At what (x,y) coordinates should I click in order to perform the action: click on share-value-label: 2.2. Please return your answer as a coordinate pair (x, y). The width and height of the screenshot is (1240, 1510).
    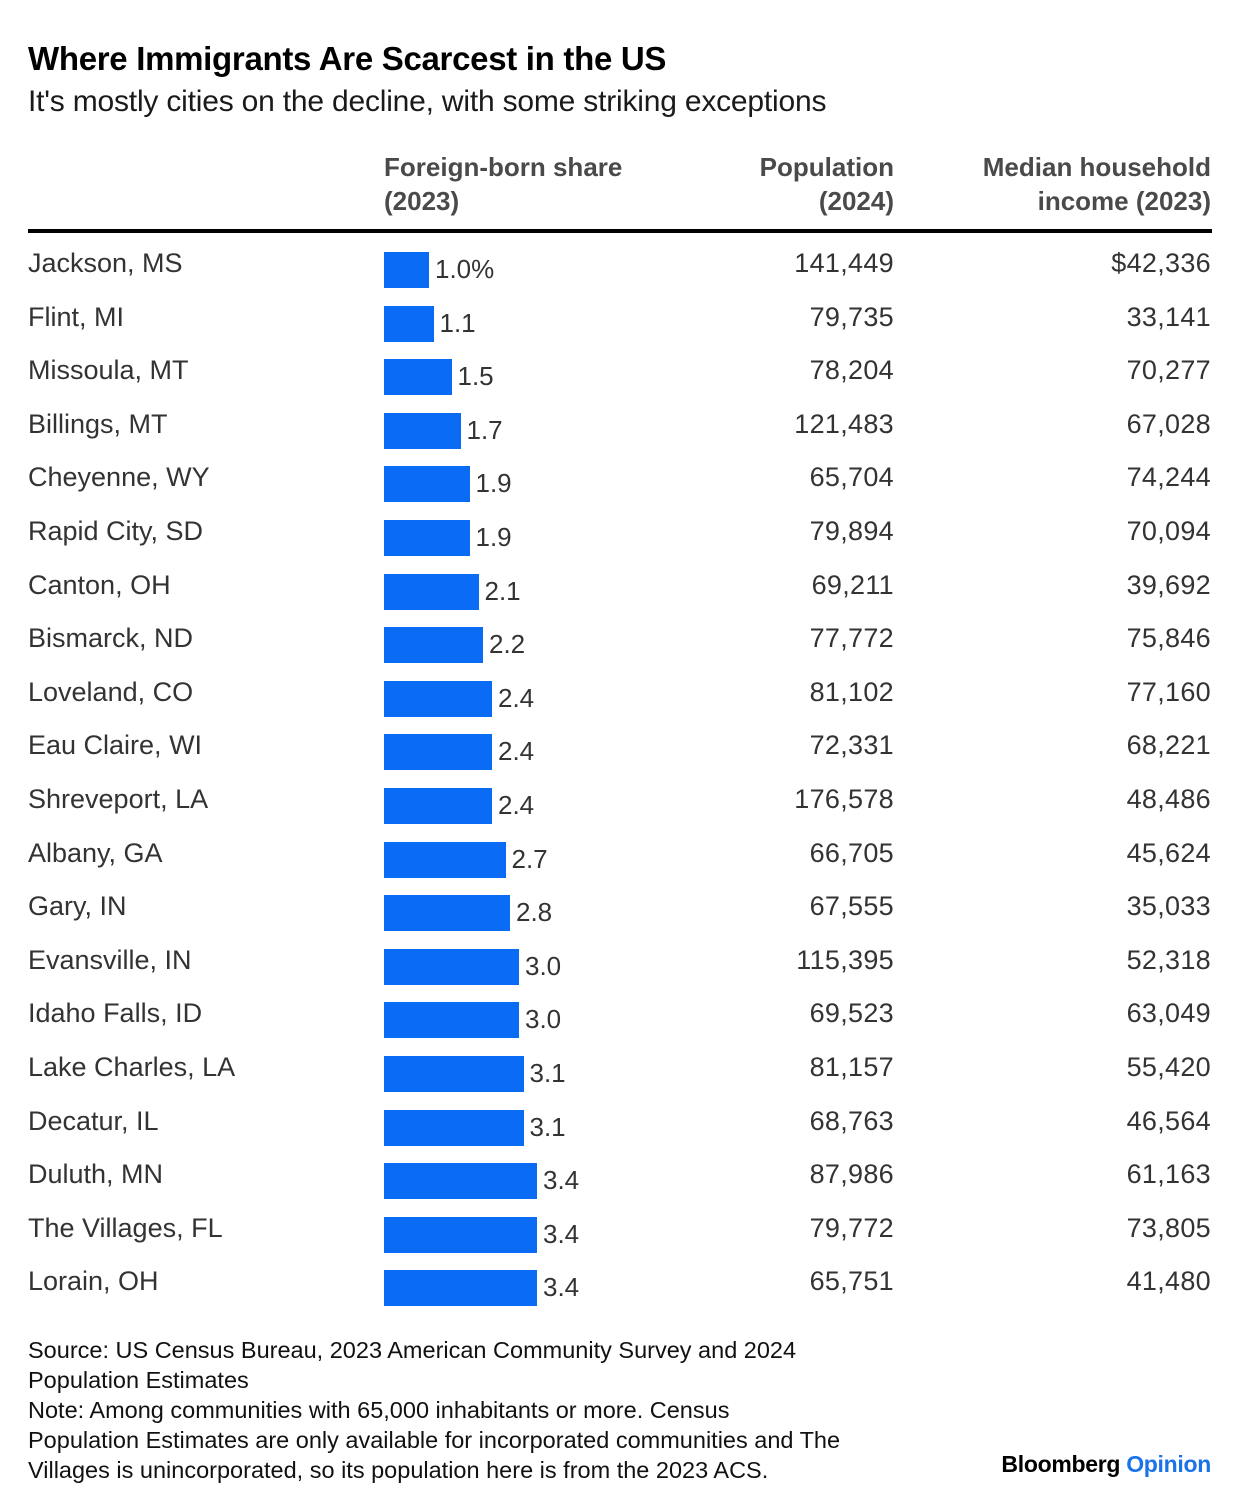
    Looking at the image, I should click on (507, 644).